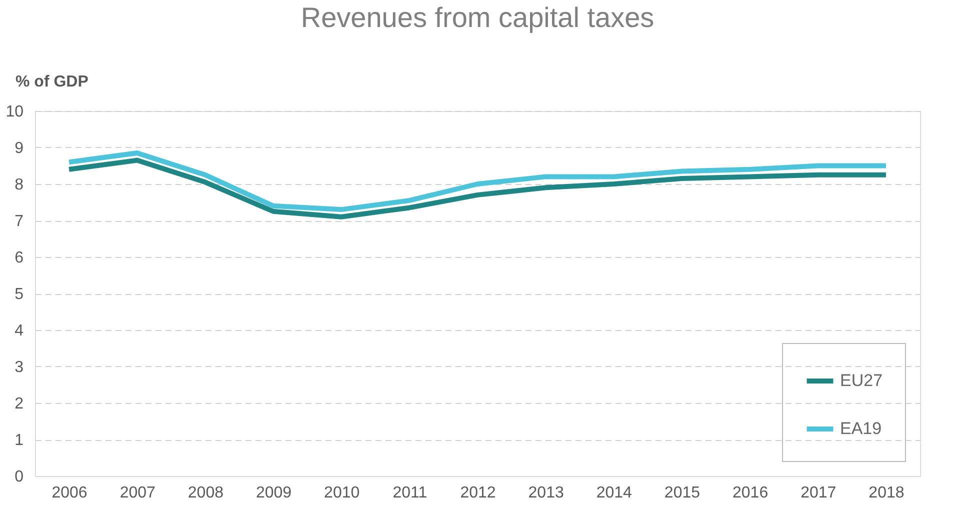  I want to click on y-tick-label: 8, so click(19, 185).